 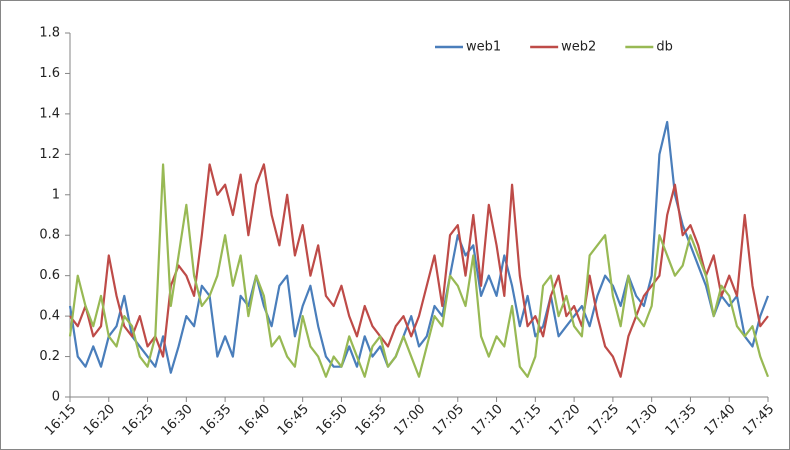 What do you see at coordinates (49, 235) in the screenshot?
I see `y-tick-label: 0.8` at bounding box center [49, 235].